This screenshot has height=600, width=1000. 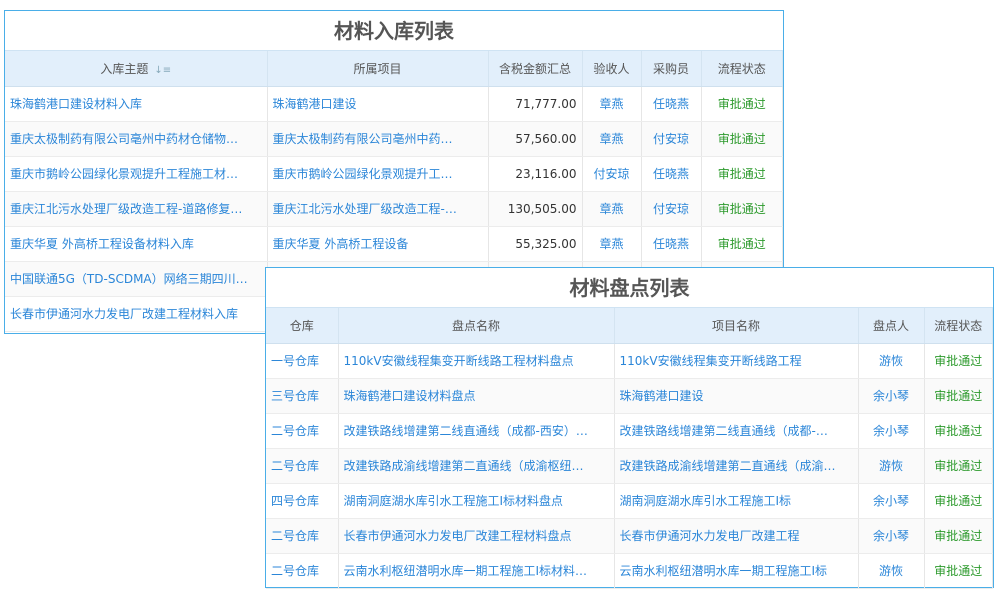 What do you see at coordinates (736, 571) in the screenshot?
I see `table-cell: 云南水利枢纽潜明水库一期工程施工I标` at bounding box center [736, 571].